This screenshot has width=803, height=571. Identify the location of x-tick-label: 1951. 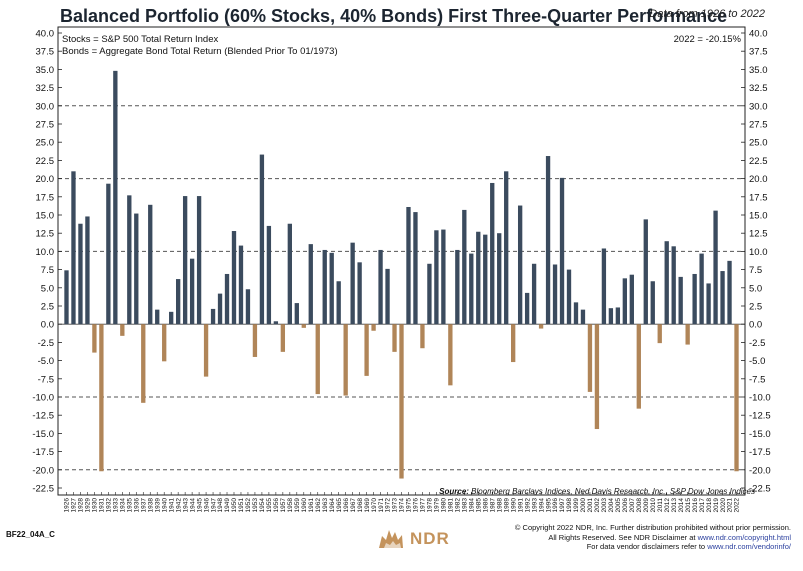
(241, 505).